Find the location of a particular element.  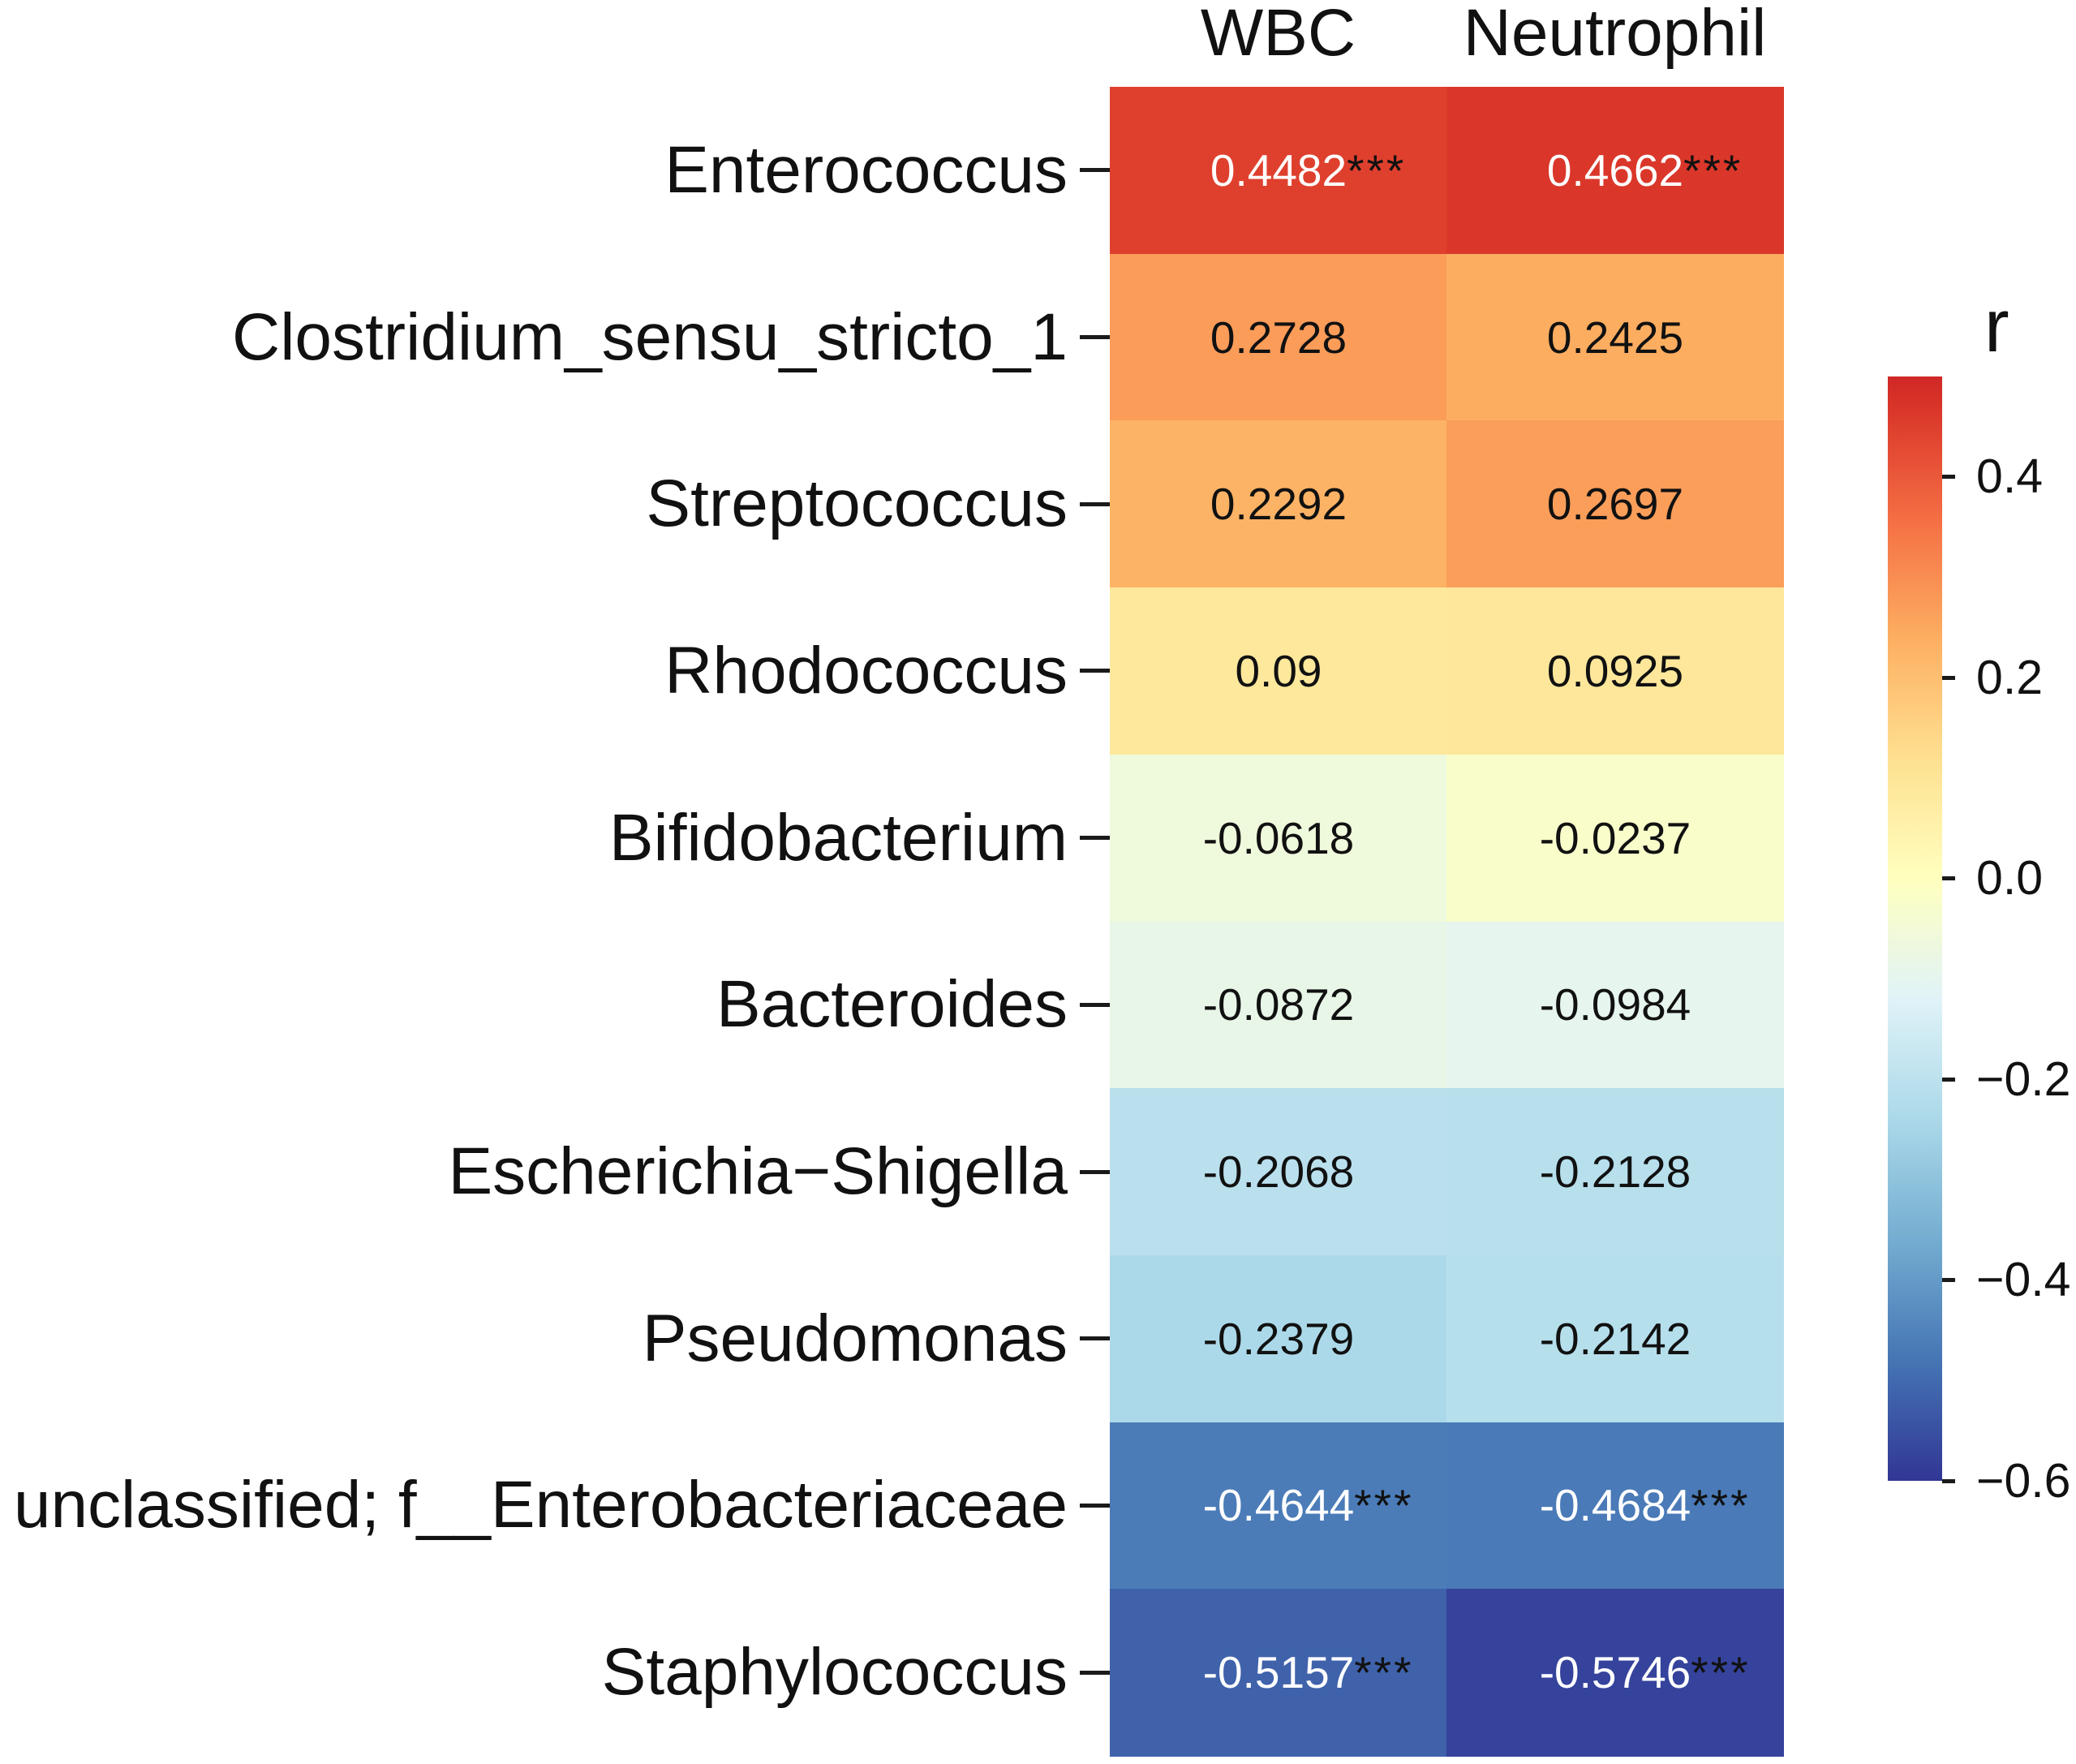

cell-value: -0.2128 is located at coordinates (1615, 1172).